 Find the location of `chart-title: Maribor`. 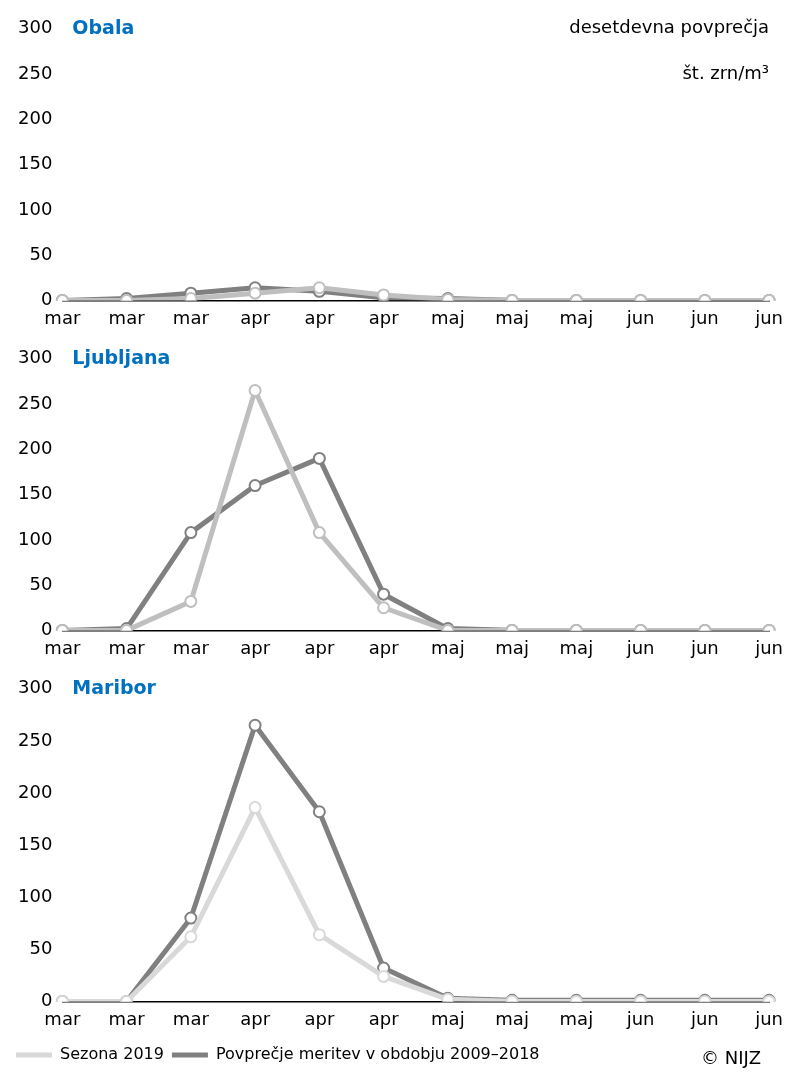

chart-title: Maribor is located at coordinates (114, 686).